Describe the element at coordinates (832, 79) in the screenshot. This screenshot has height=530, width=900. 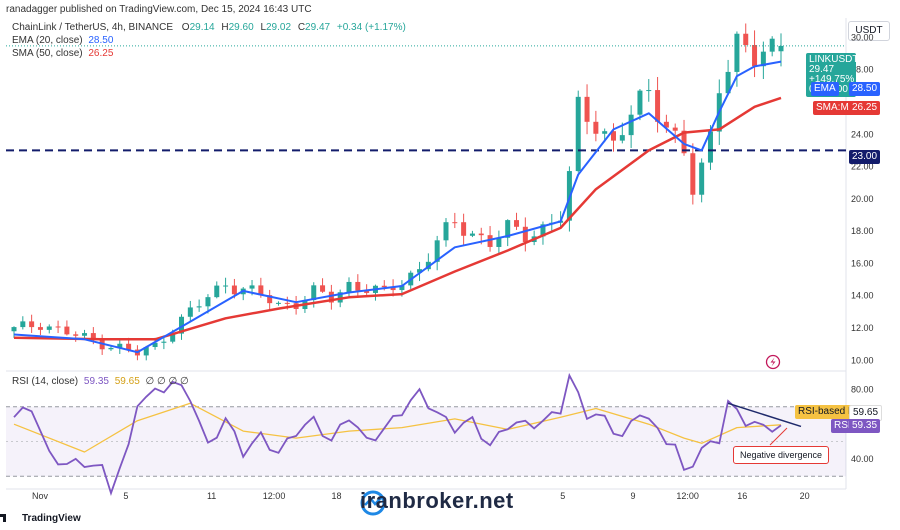
I see `price-tag-pct: +149.75%` at that location.